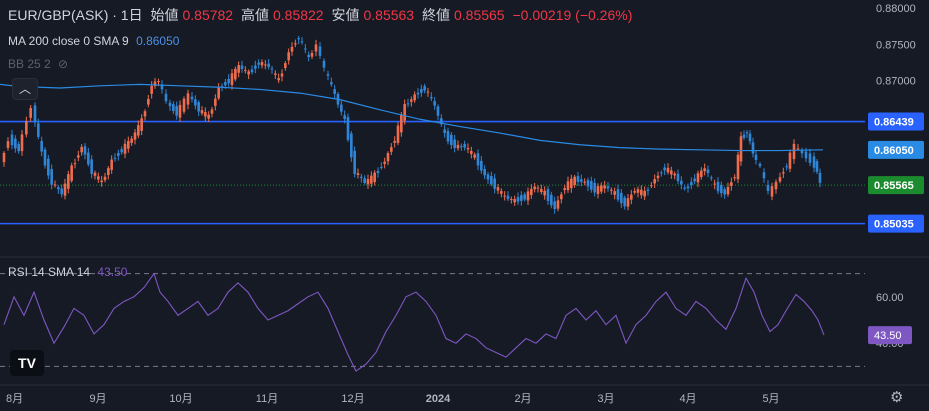  What do you see at coordinates (75, 15) in the screenshot?
I see `symbol-title: EUR/GBP(ASK) · 1日` at bounding box center [75, 15].